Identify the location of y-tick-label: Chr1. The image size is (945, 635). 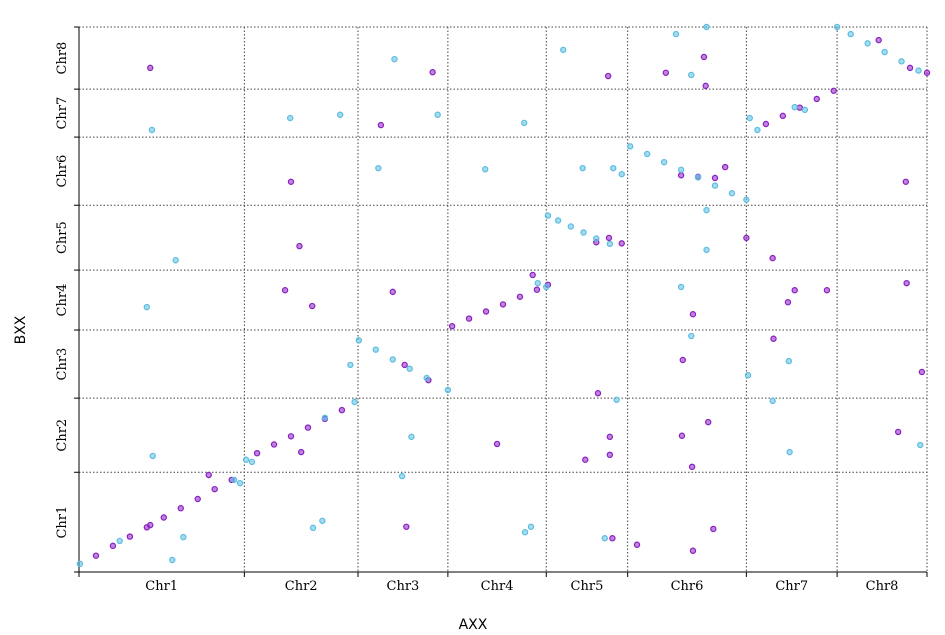
(62, 522).